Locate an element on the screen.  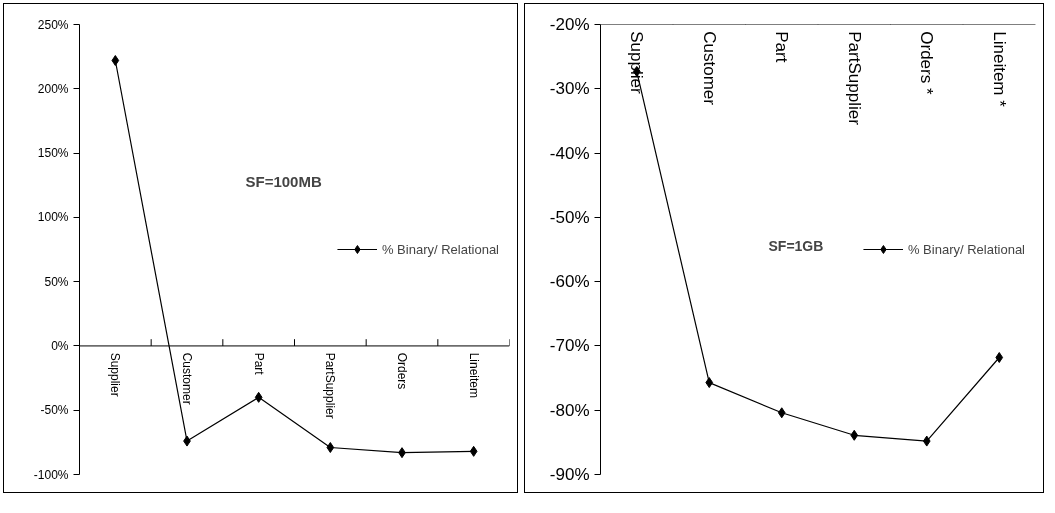
y-tick-label: 0% is located at coordinates (60, 345).